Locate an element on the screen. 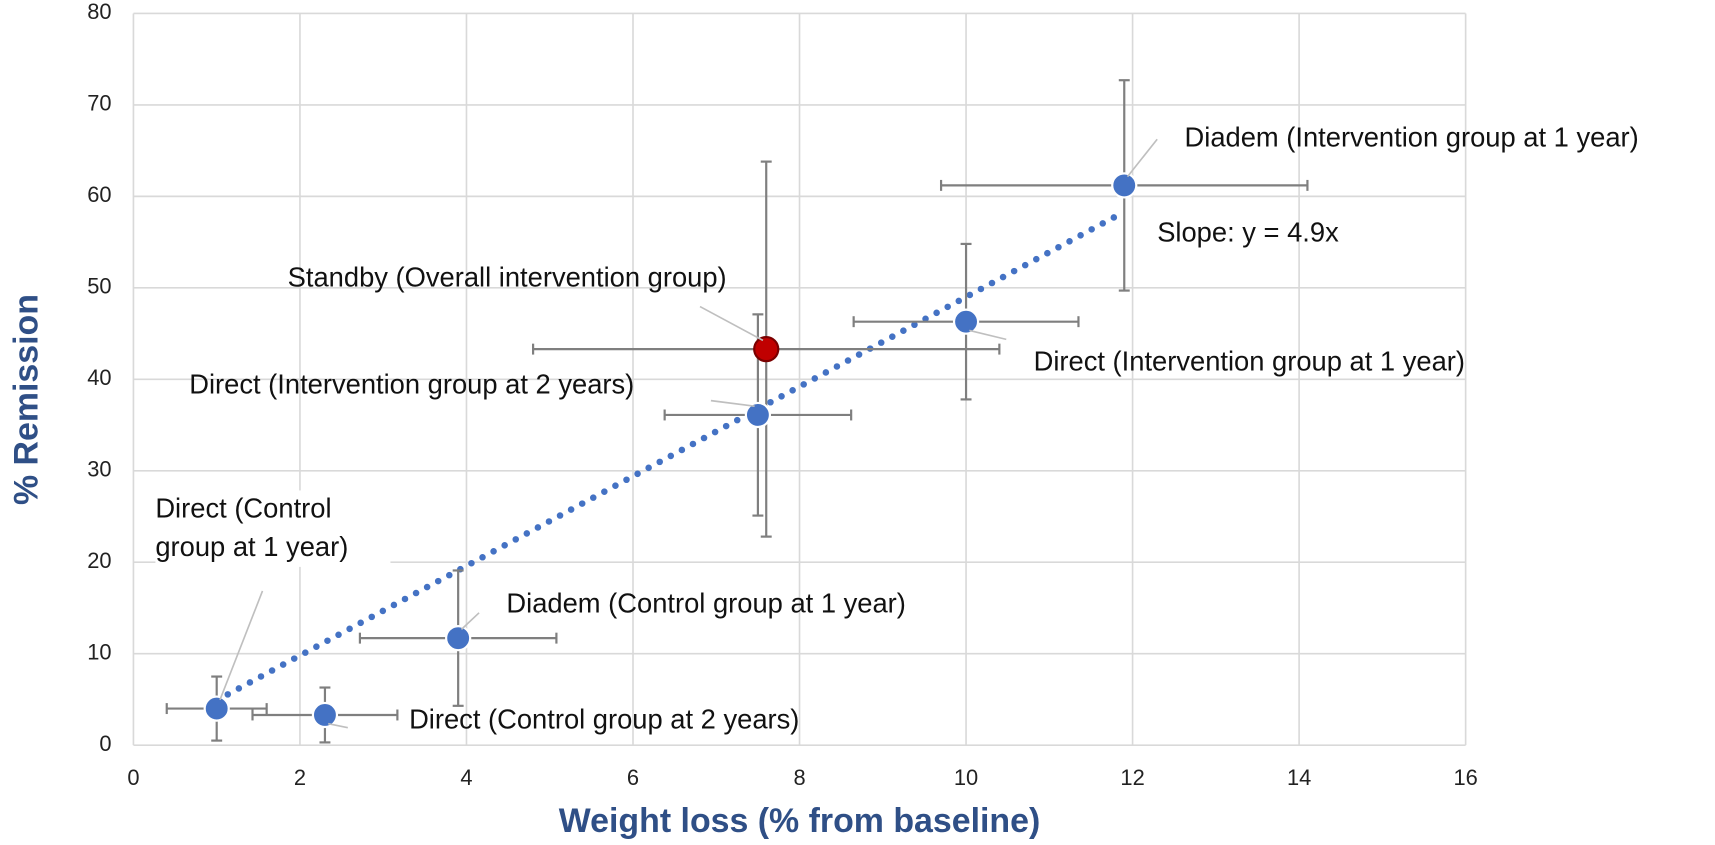 The width and height of the screenshot is (1715, 845). trendline-label: Slope: y = 4.9x is located at coordinates (1248, 232).